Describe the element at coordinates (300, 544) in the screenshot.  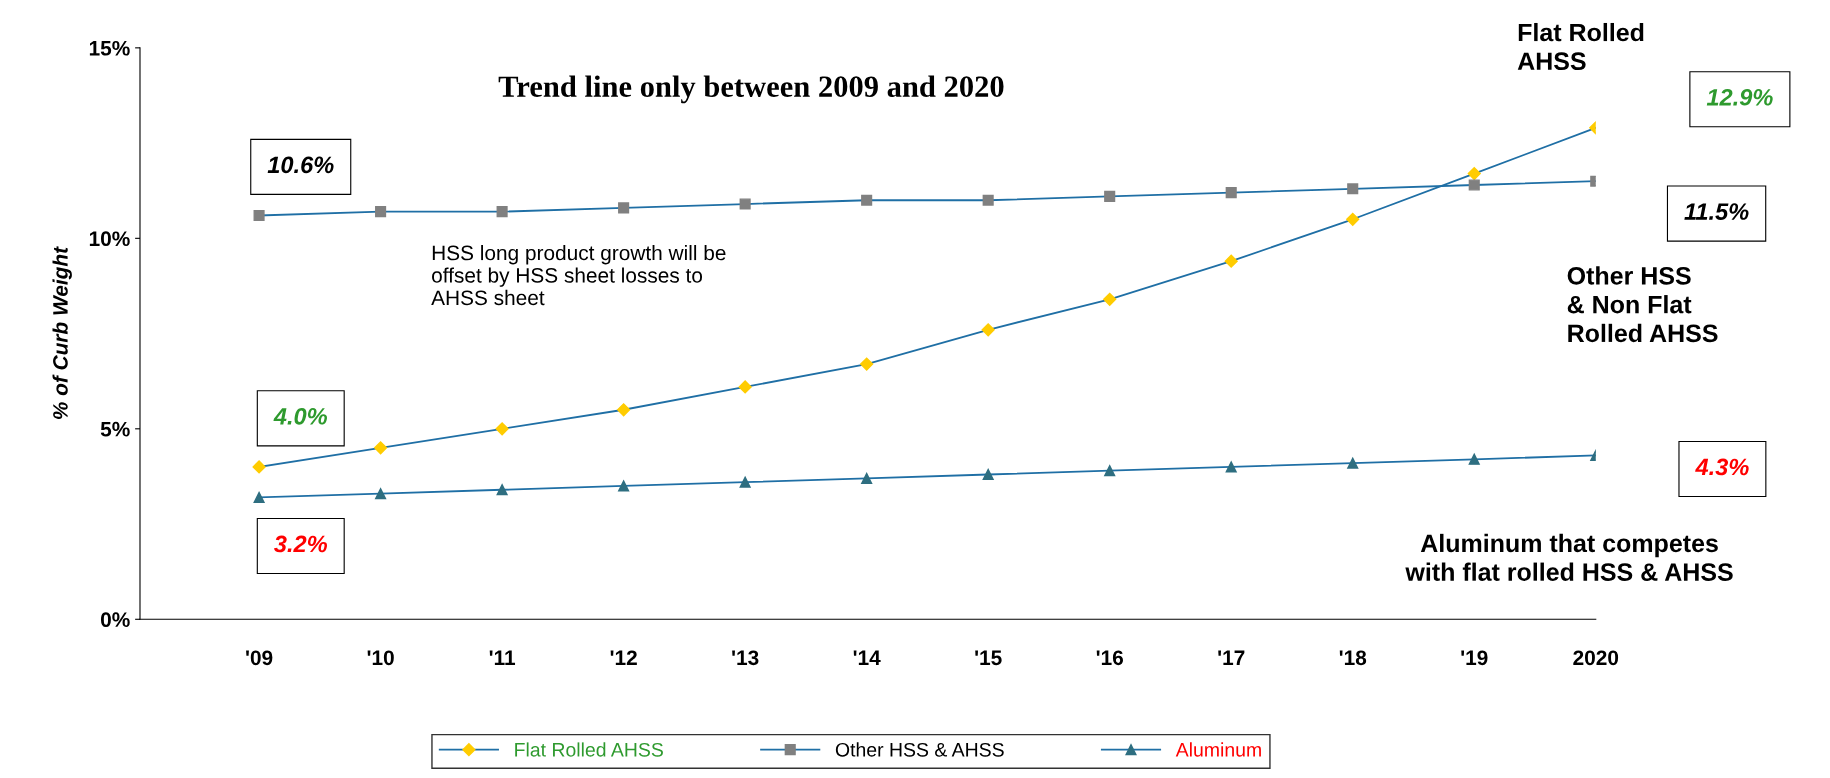
I see `annotation: 3.2%` at that location.